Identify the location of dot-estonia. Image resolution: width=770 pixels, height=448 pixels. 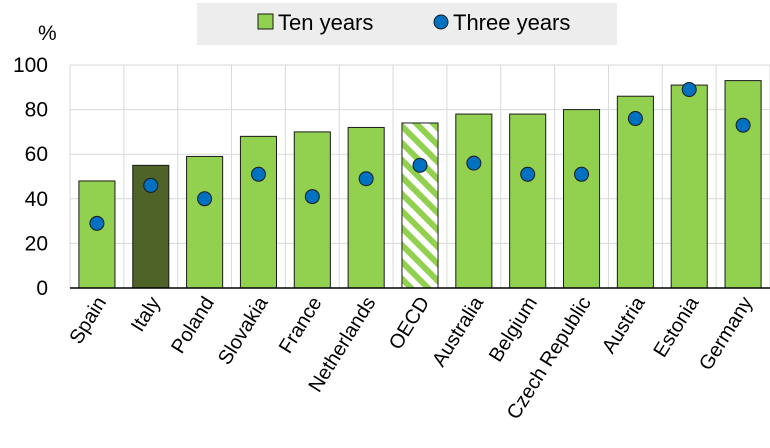
(689, 90).